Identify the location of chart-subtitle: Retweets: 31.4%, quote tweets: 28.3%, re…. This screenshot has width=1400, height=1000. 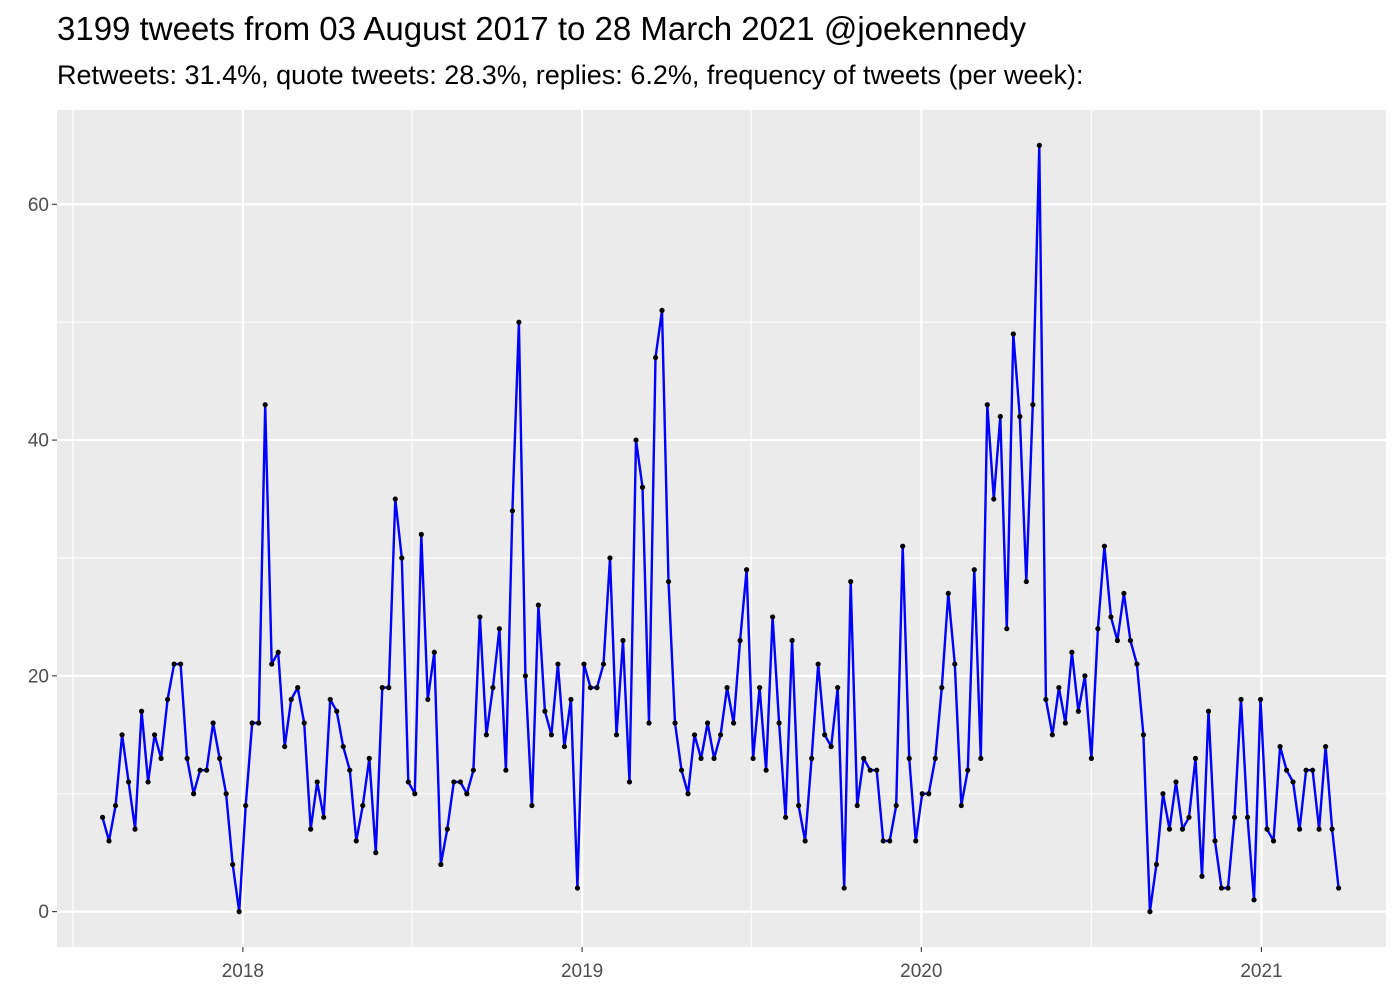
(570, 75).